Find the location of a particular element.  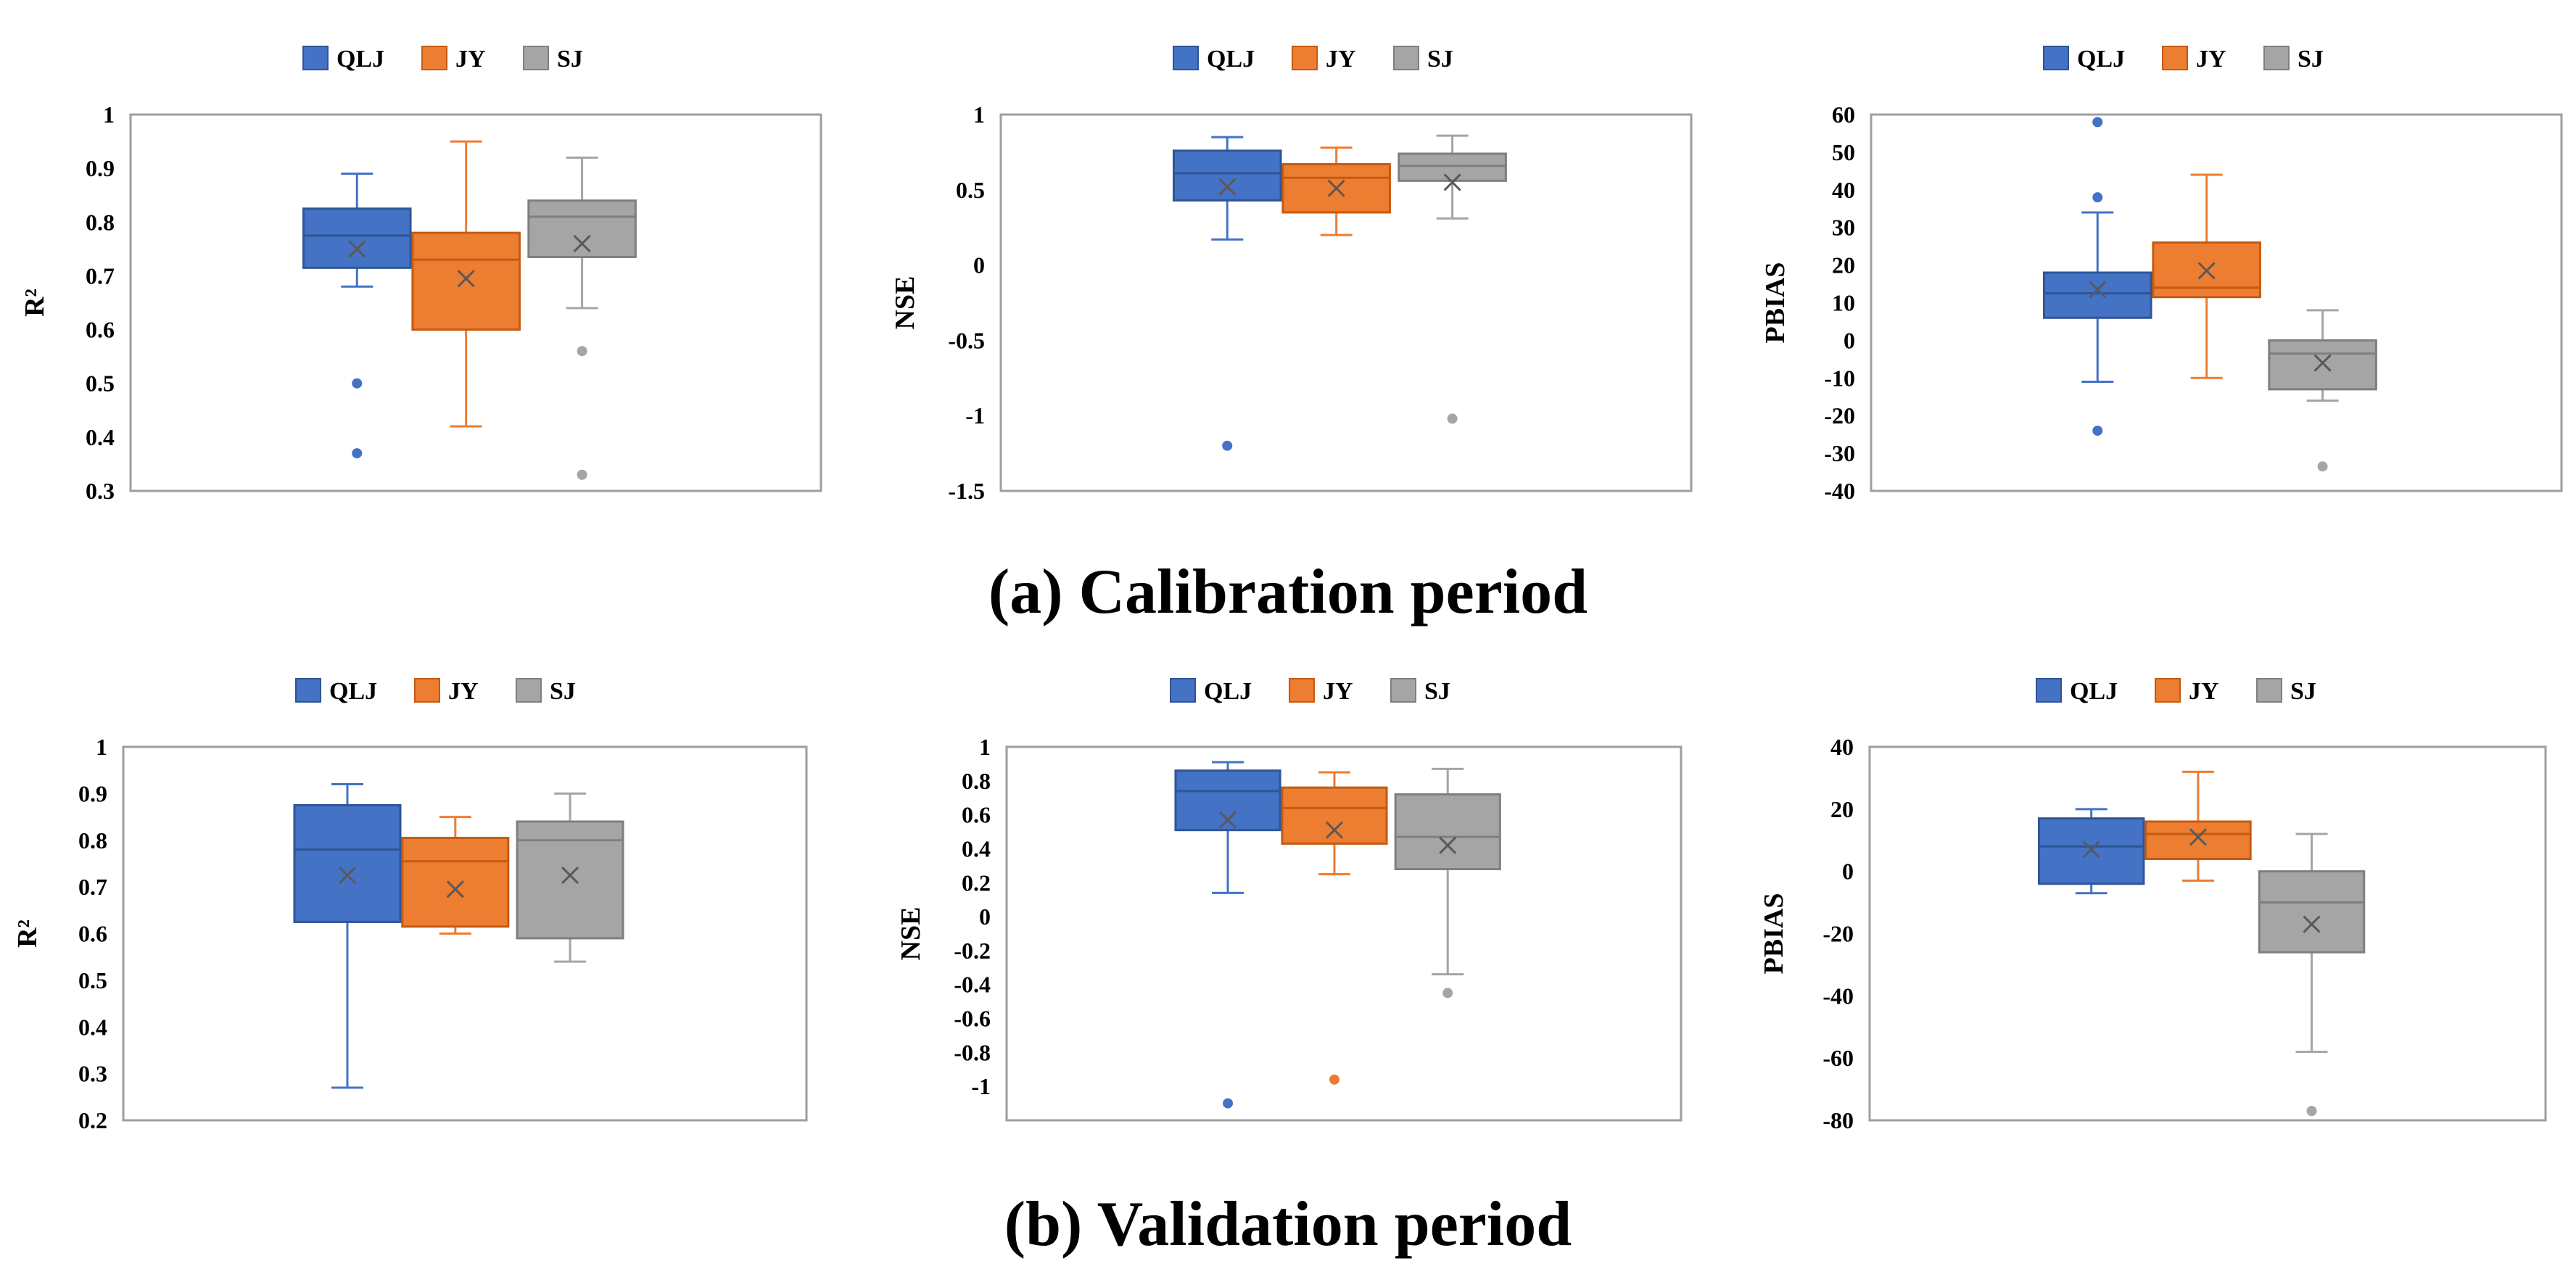

y-tick-label: -0.4 is located at coordinates (972, 985).